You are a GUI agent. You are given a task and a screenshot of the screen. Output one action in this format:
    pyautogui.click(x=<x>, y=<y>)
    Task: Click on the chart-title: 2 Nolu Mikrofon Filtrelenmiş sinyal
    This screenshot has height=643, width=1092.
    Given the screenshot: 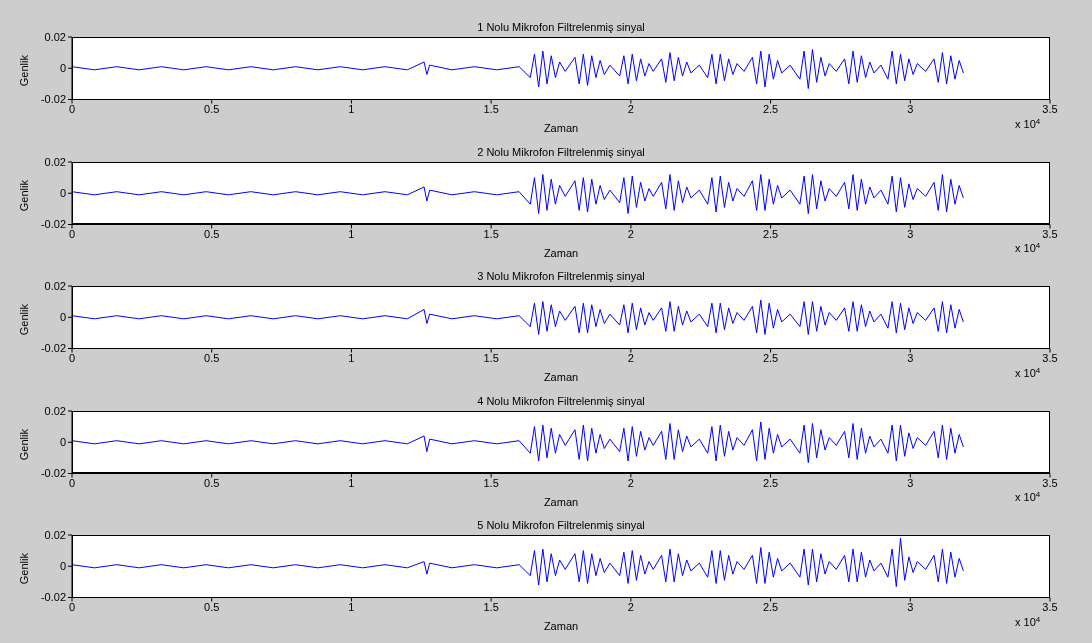 What is the action you would take?
    pyautogui.click(x=561, y=151)
    